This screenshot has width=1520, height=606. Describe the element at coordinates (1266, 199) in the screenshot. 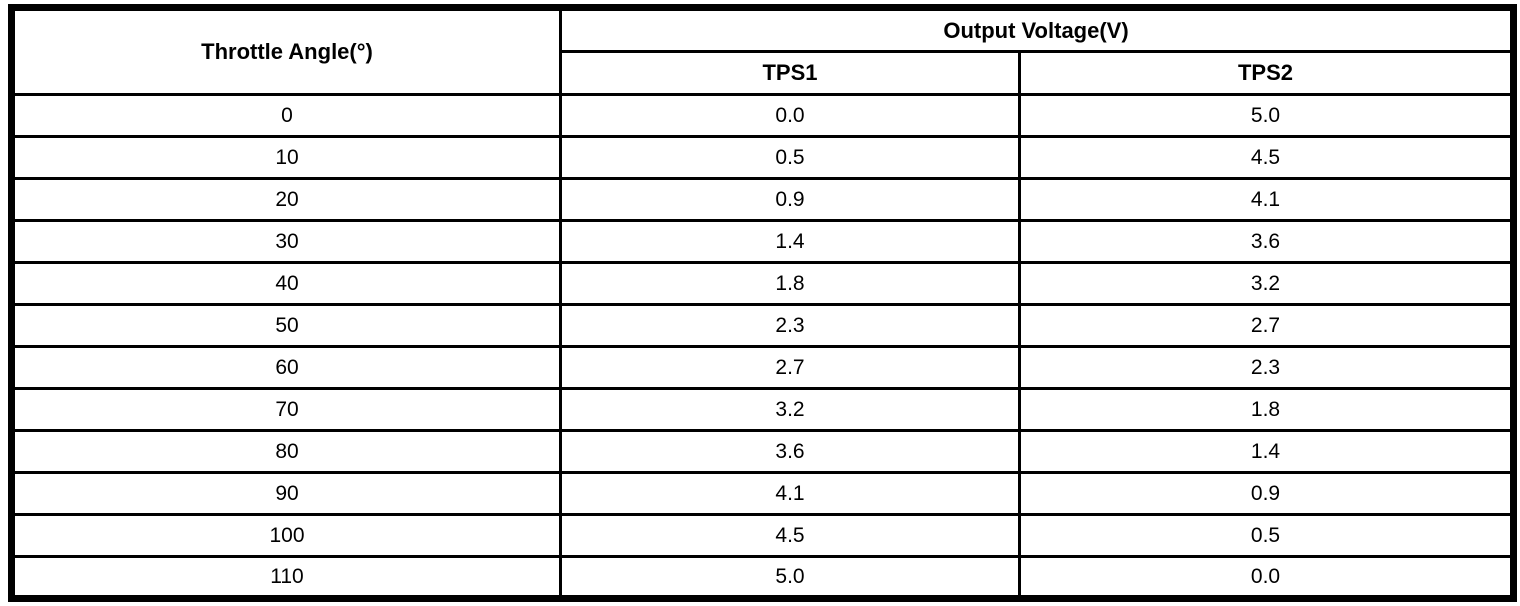

I see `tps2-cell: 4.1` at that location.